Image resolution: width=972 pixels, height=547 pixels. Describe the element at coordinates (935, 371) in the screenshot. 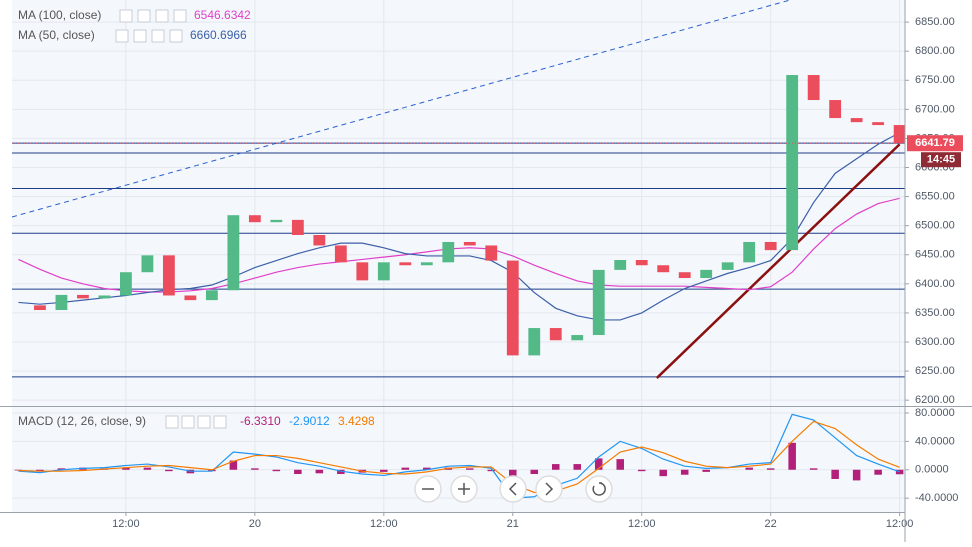

I see `y-tick-label: 6250.00` at that location.